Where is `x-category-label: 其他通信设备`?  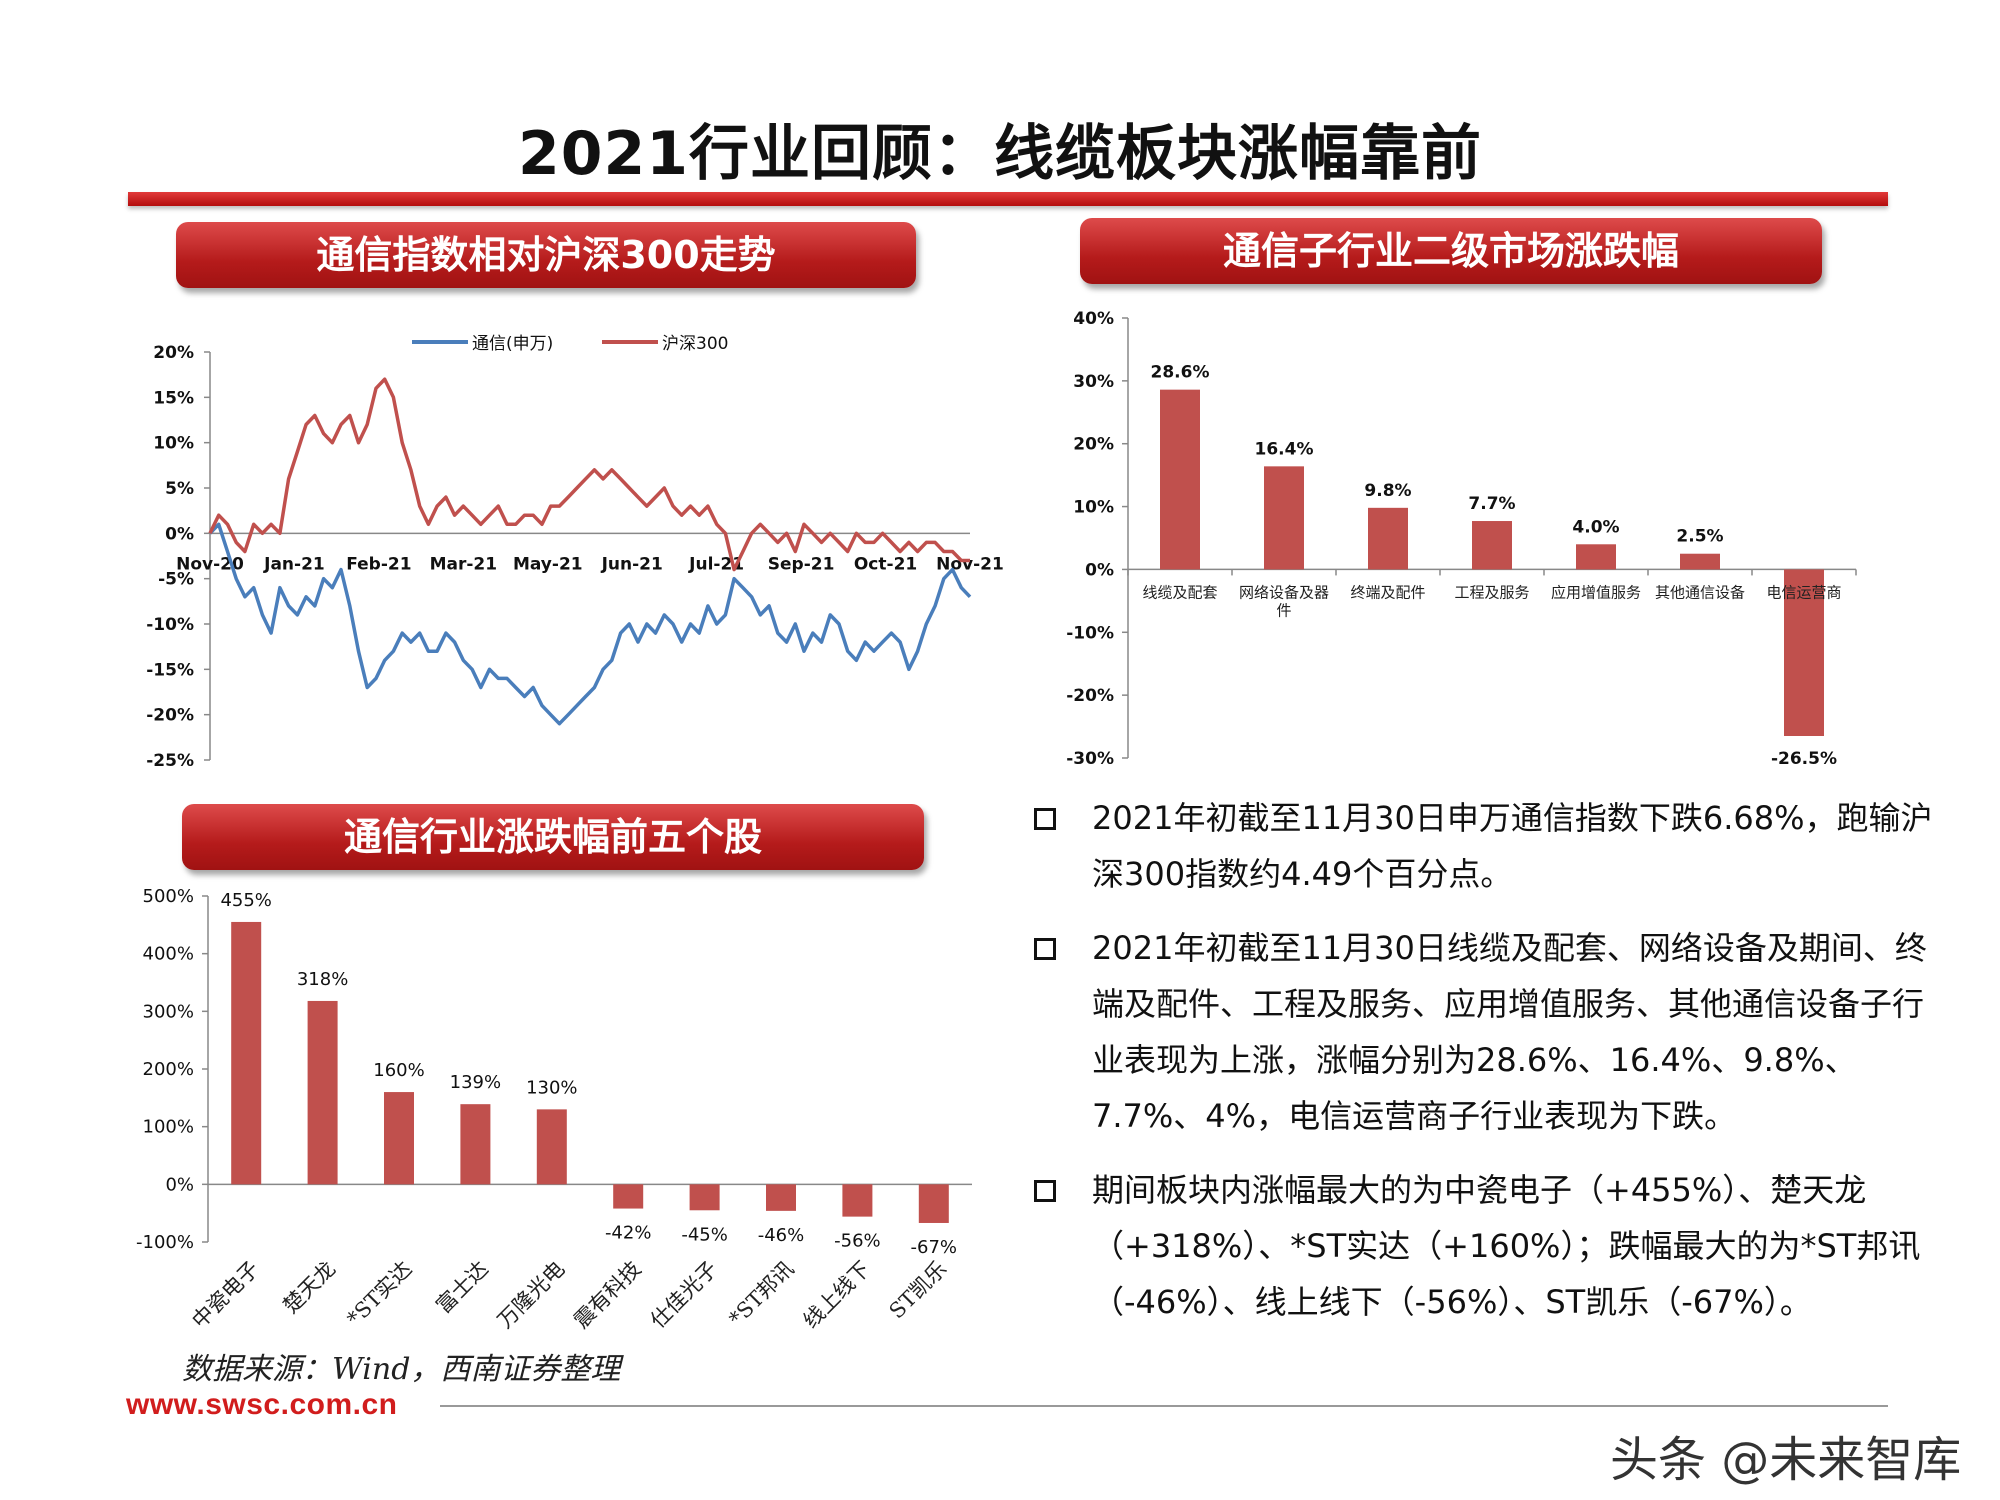 x-category-label: 其他通信设备 is located at coordinates (1700, 592).